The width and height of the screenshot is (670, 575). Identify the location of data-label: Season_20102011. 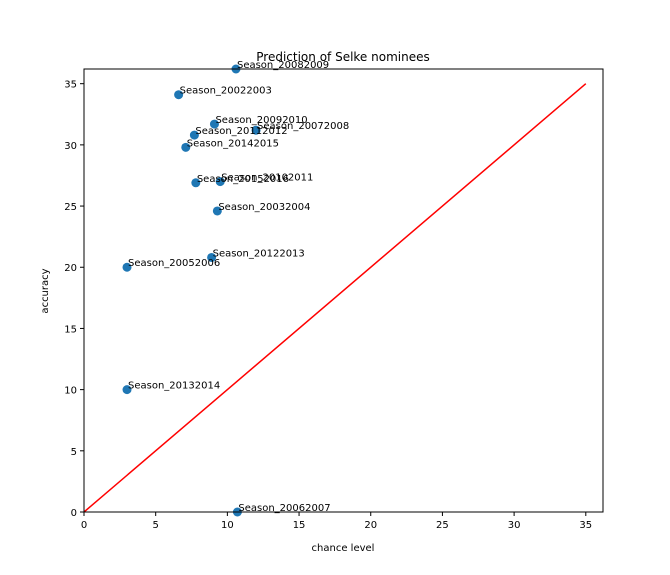
(267, 178).